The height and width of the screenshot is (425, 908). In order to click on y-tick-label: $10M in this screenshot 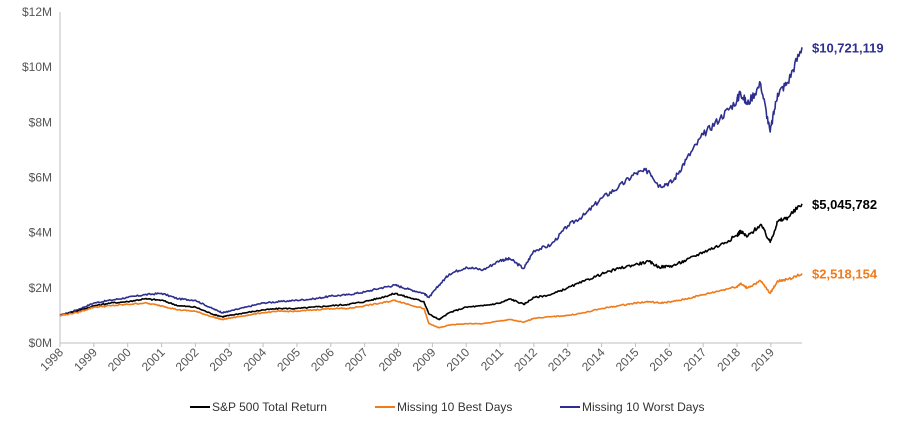, I will do `click(37, 67)`.